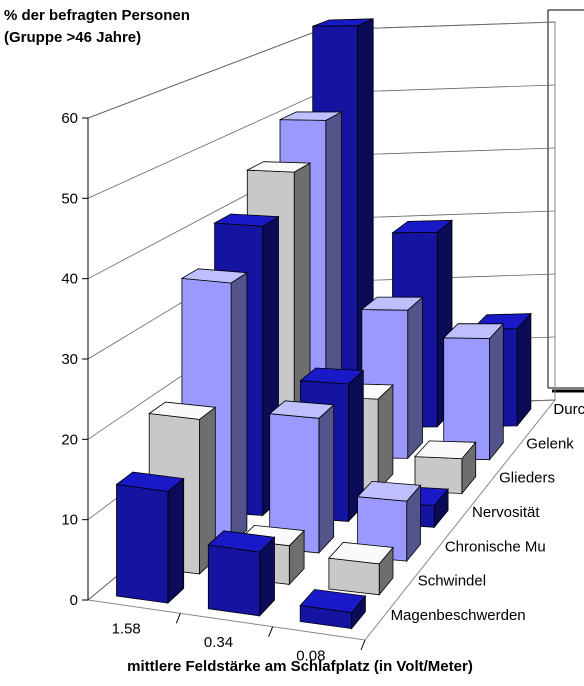 The height and width of the screenshot is (686, 584). I want to click on depth-tick-label: Glieders, so click(527, 478).